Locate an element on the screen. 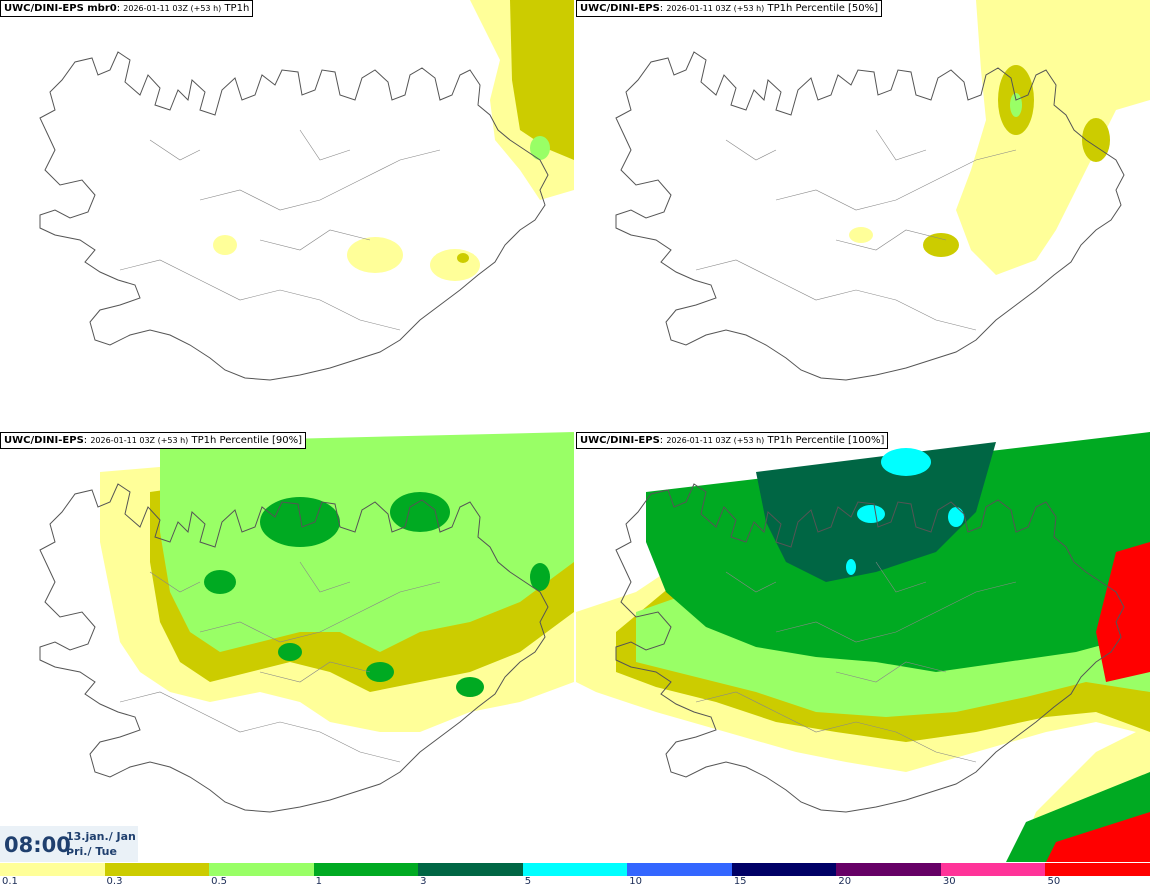 This screenshot has width=1150, height=891. valid-date-weekday: Þri./ Tue is located at coordinates (91, 851).